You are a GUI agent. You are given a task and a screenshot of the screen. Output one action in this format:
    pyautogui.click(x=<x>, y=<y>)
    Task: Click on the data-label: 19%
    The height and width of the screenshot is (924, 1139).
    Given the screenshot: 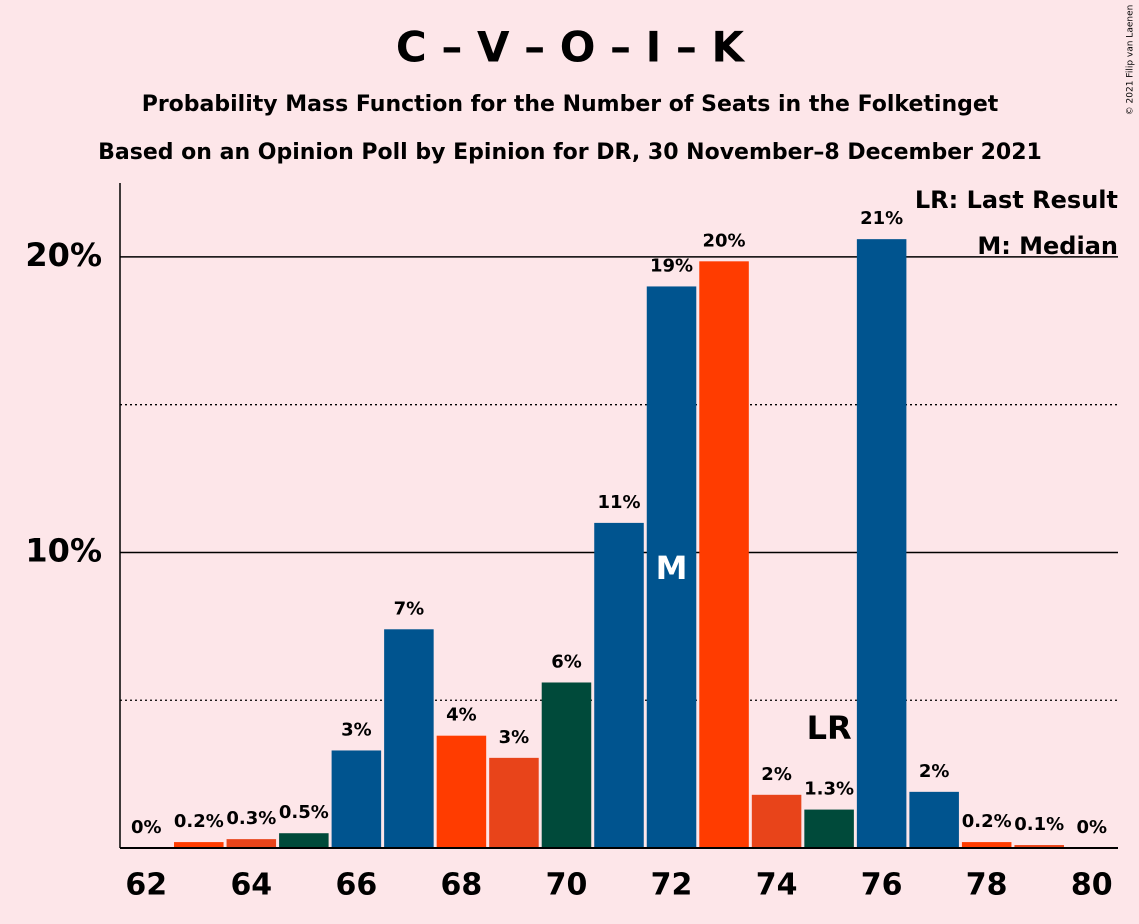 What is the action you would take?
    pyautogui.click(x=671, y=265)
    